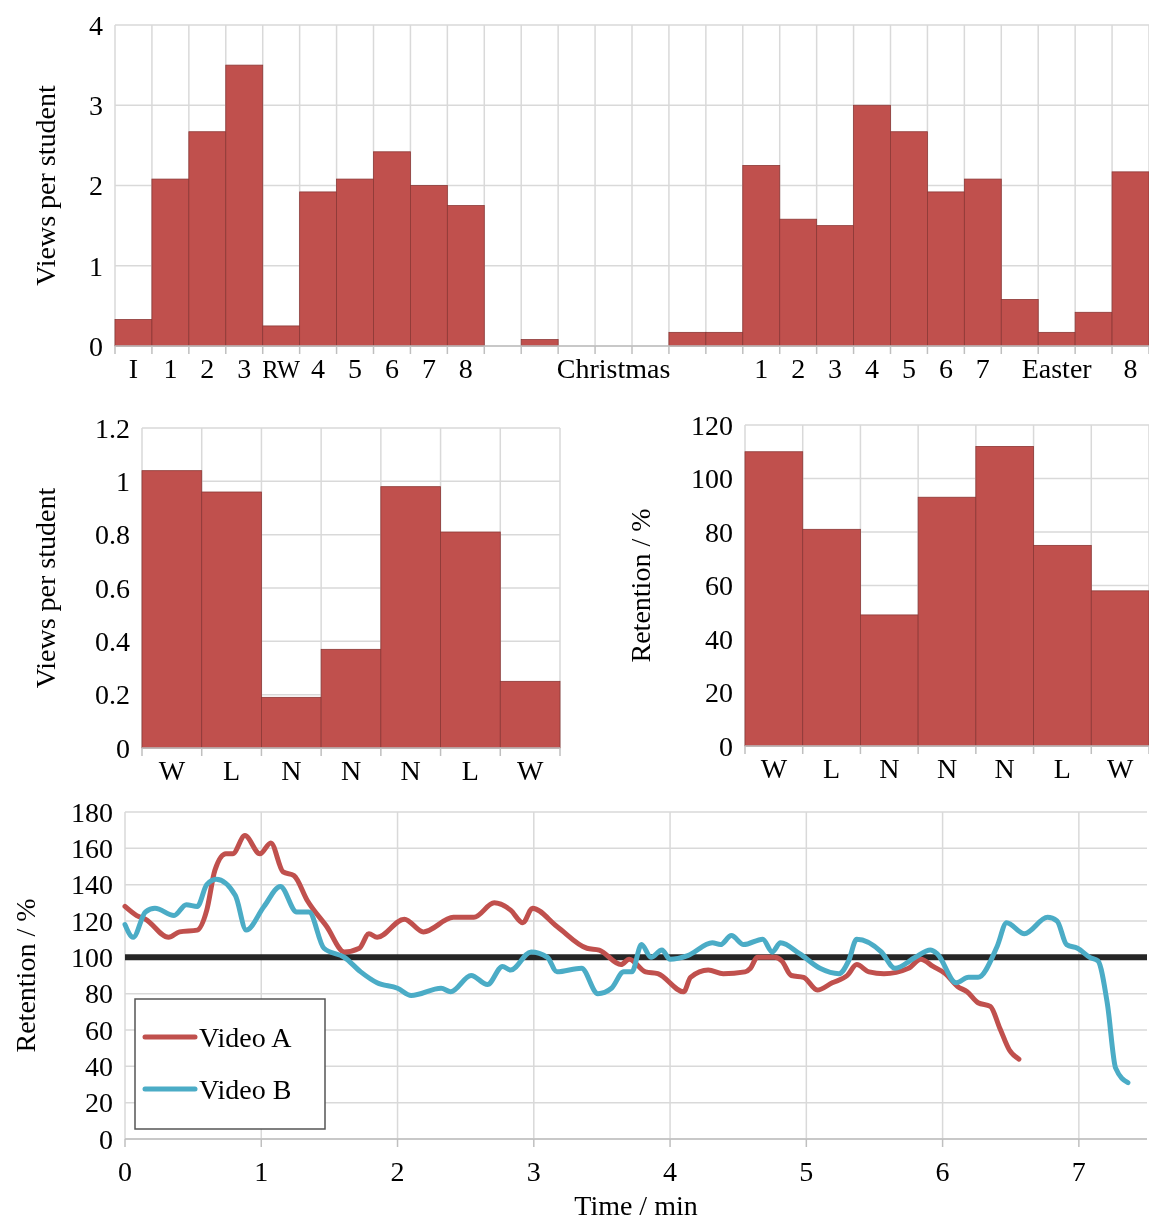 This screenshot has height=1218, width=1149. What do you see at coordinates (636, 1204) in the screenshot?
I see `x-axis-title: Time / min` at bounding box center [636, 1204].